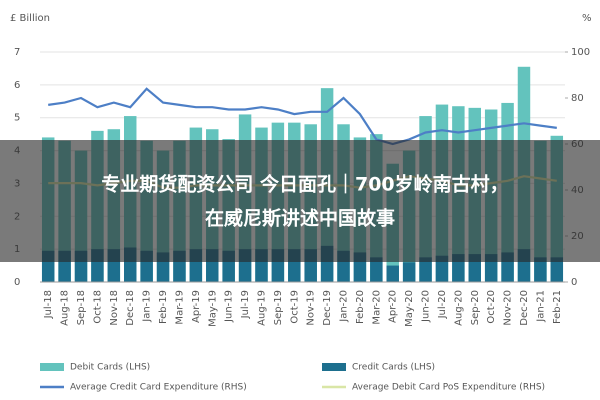 This screenshot has width=600, height=400. What do you see at coordinates (458, 308) in the screenshot?
I see `x-tick-label: Aug-20` at bounding box center [458, 308].